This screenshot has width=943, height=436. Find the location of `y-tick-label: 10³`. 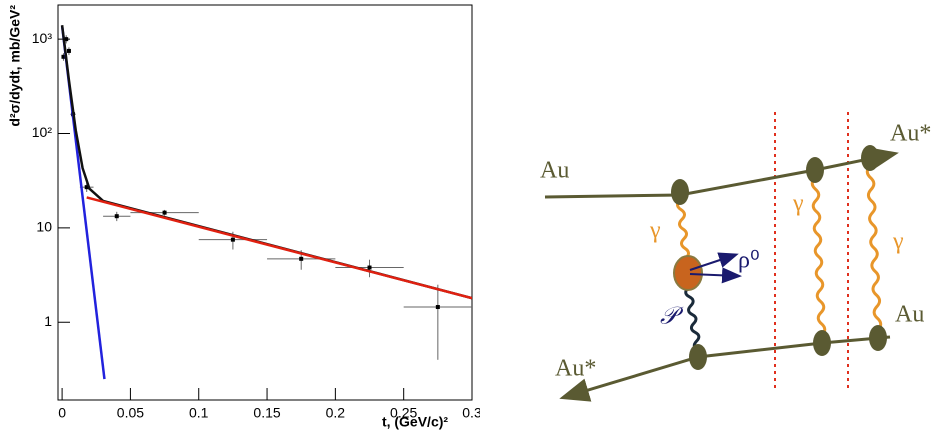

y-tick-label: 10³ is located at coordinates (42, 38).